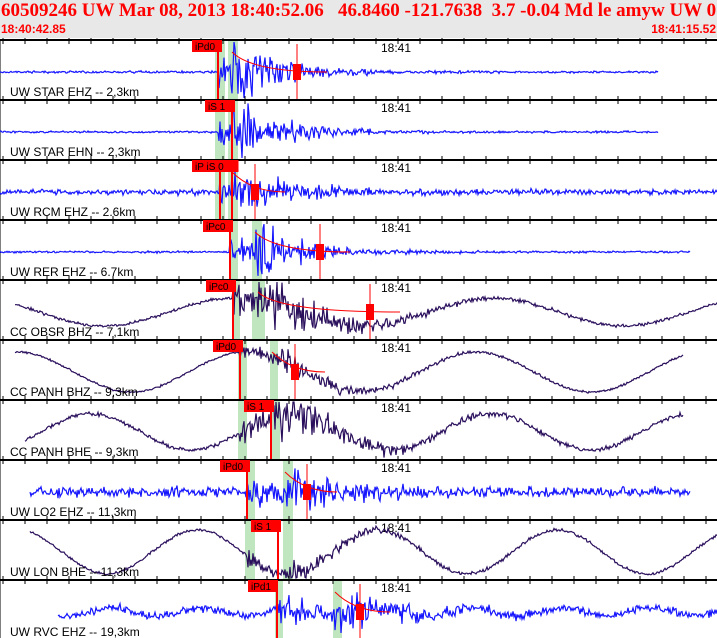  I want to click on station-label: CC PANH BHE -- 9,3km, so click(74, 452).